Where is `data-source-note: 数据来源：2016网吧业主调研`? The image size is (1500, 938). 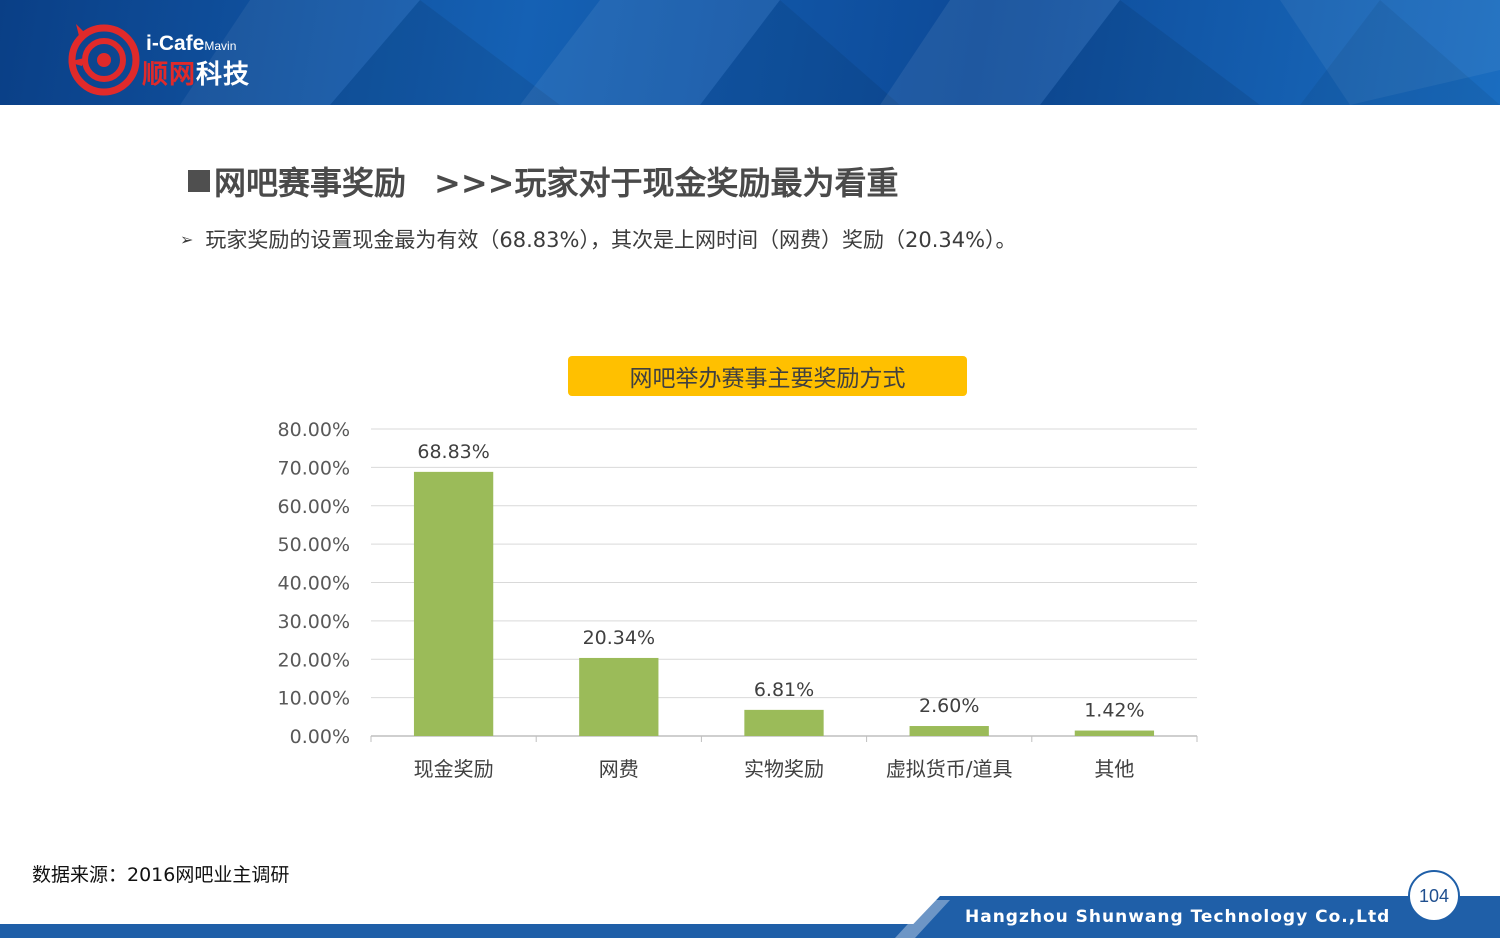
data-source-note: 数据来源：2016网吧业主调研 is located at coordinates (161, 875).